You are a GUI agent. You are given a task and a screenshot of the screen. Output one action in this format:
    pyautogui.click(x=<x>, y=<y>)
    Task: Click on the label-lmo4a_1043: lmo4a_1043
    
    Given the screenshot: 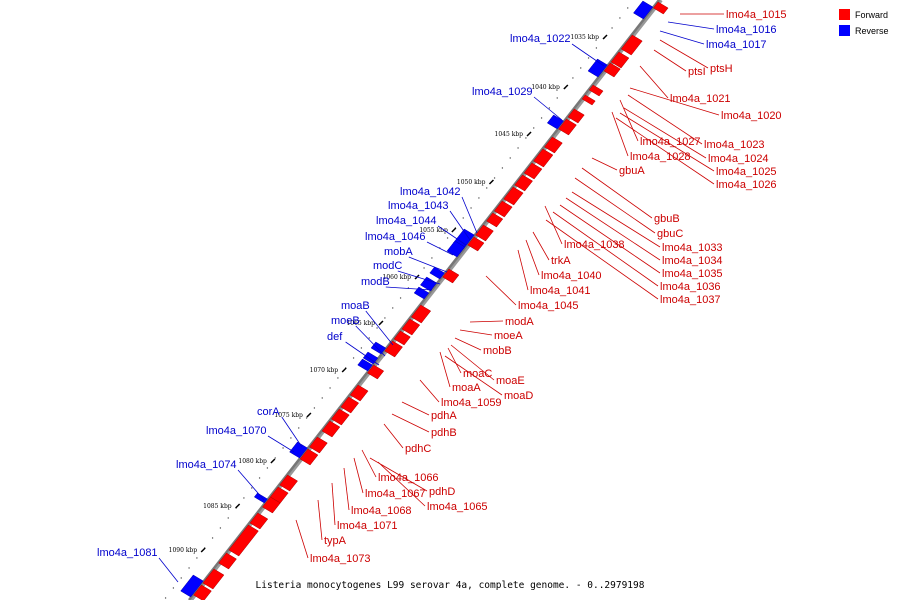 What is the action you would take?
    pyautogui.click(x=418, y=206)
    